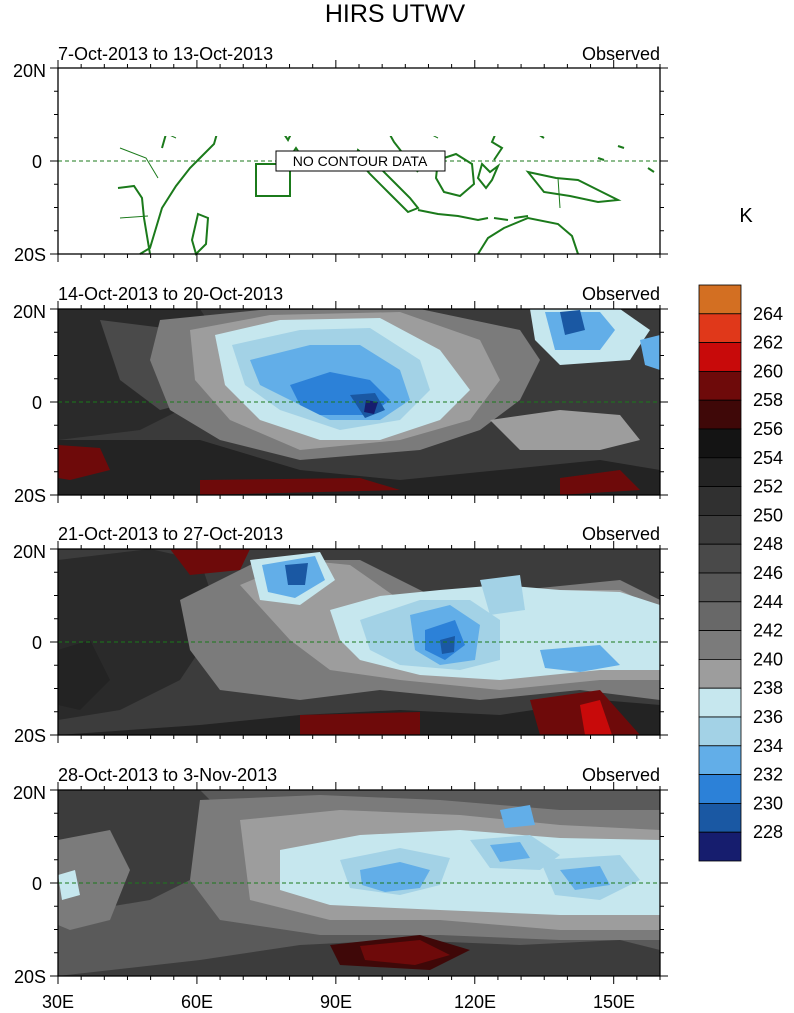 This screenshot has height=1013, width=794. What do you see at coordinates (768, 515) in the screenshot?
I see `colorbar-level-label: 250` at bounding box center [768, 515].